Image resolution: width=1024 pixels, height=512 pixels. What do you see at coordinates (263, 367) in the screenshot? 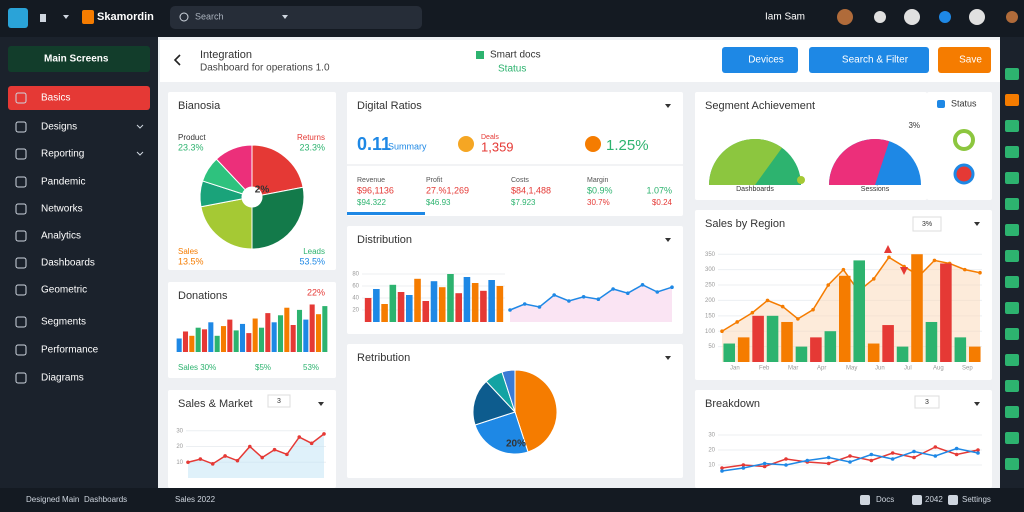
I see `bar-label: $5%` at bounding box center [263, 367].